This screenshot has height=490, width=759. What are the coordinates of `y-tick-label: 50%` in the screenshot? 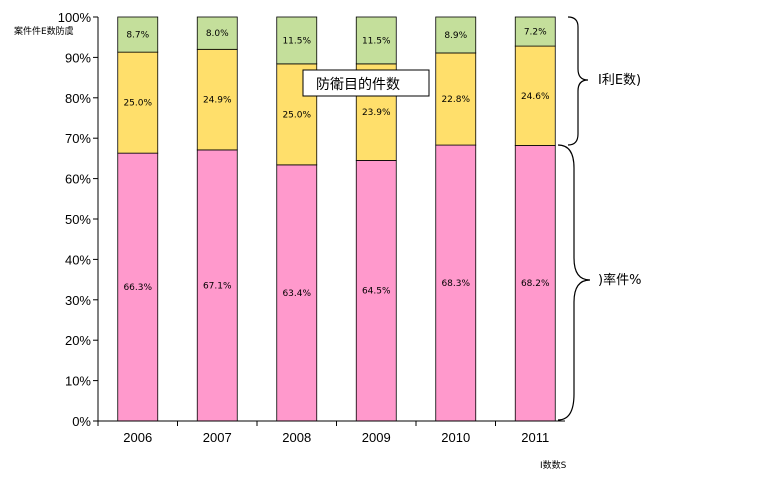 It's located at (78, 219).